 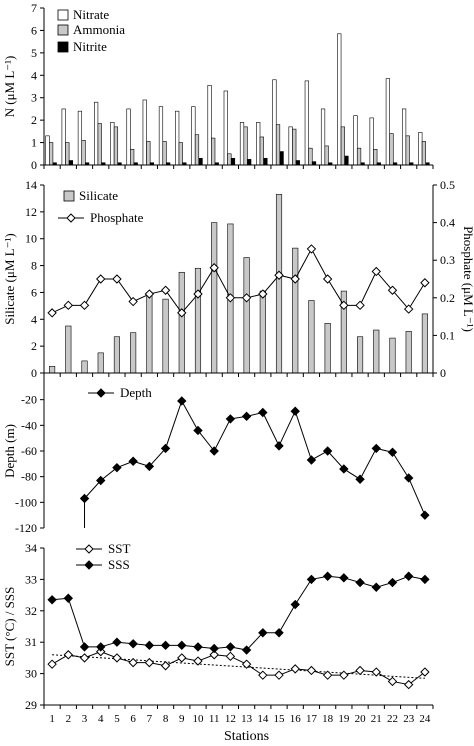 What do you see at coordinates (409, 719) in the screenshot?
I see `x-tick-label: 23` at bounding box center [409, 719].